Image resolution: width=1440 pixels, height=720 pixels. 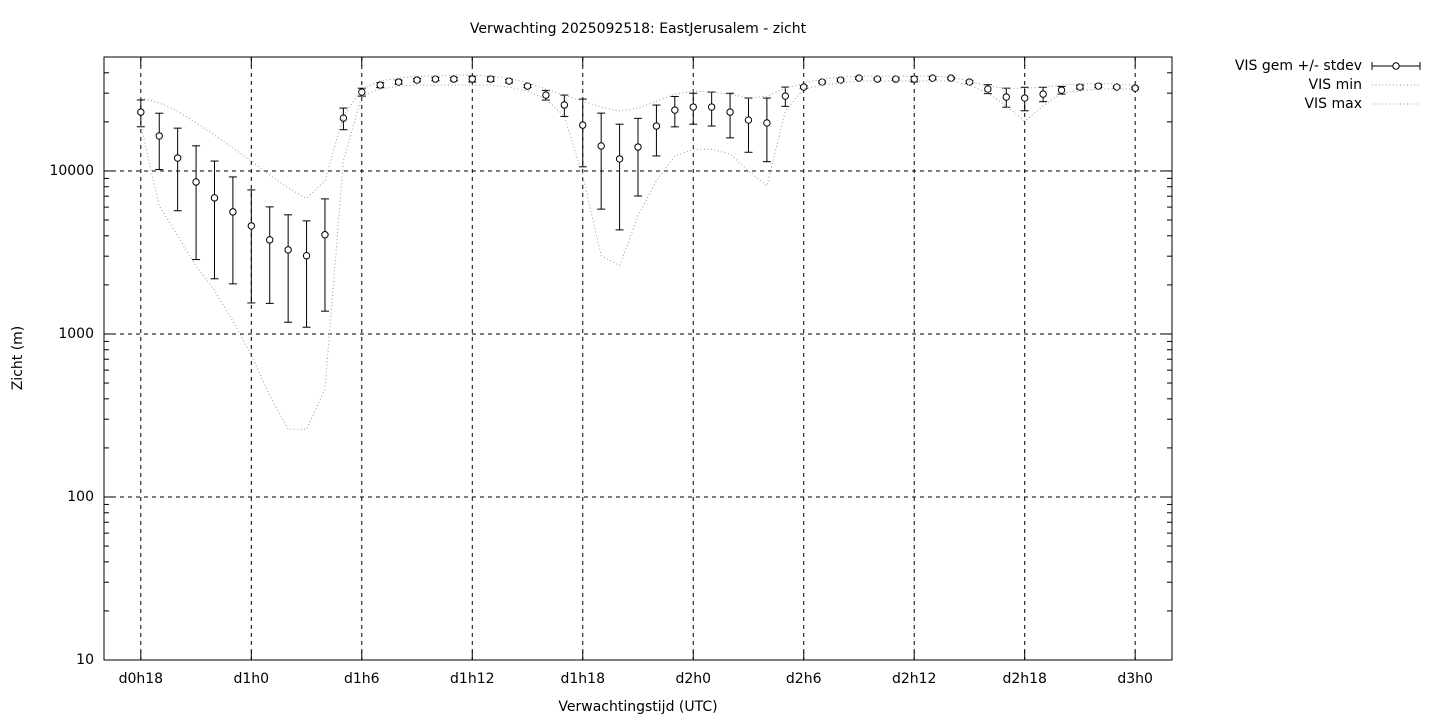 I want to click on range-line, so click(x=638, y=136).